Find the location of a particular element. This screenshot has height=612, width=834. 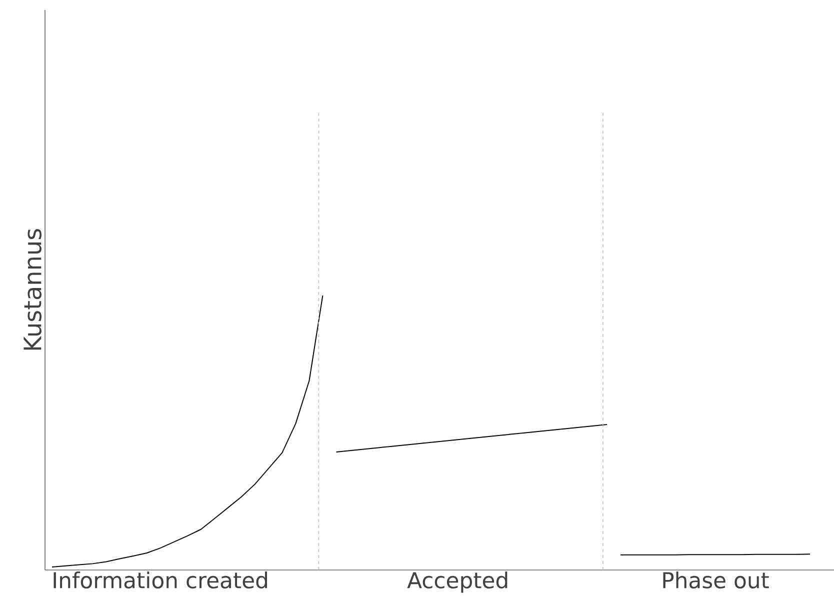

x-tick-label: Information created is located at coordinates (160, 580).